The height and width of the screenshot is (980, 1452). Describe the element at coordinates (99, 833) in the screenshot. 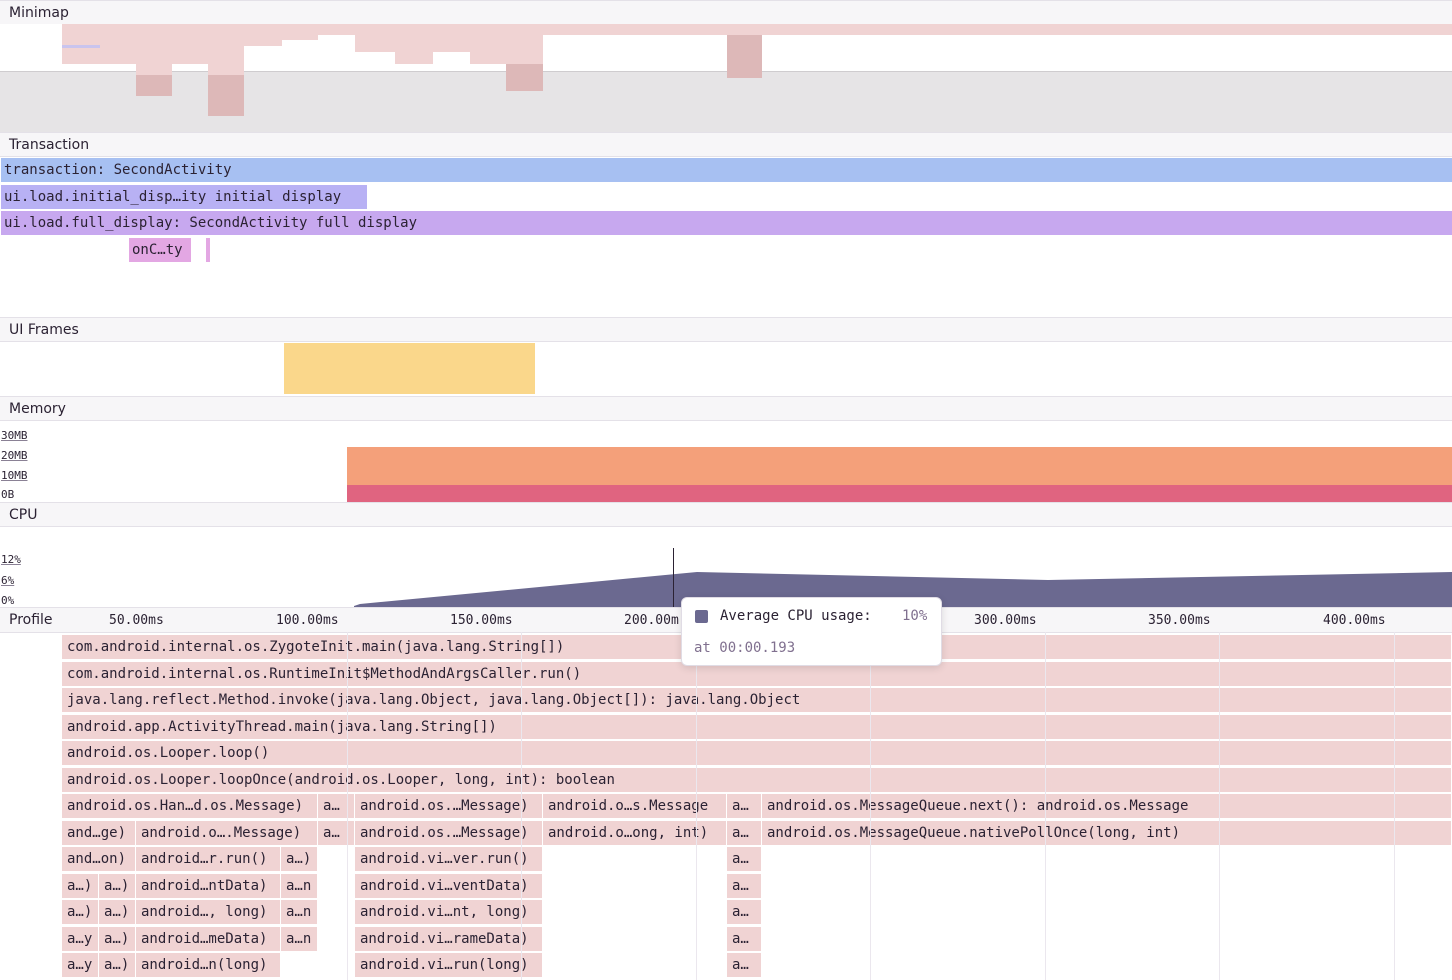

I see `flame-frame: and…ge)` at that location.